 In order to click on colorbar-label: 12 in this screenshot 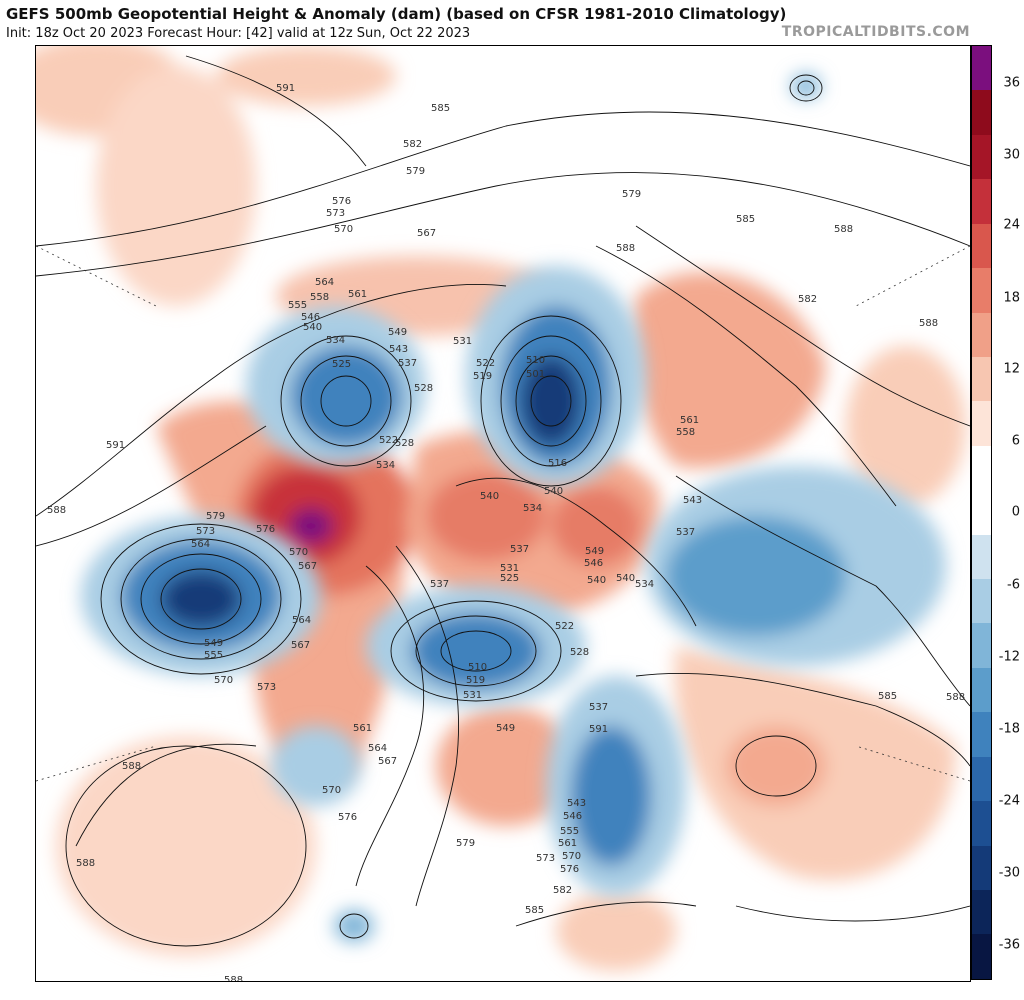, I will do `click(1011, 369)`.